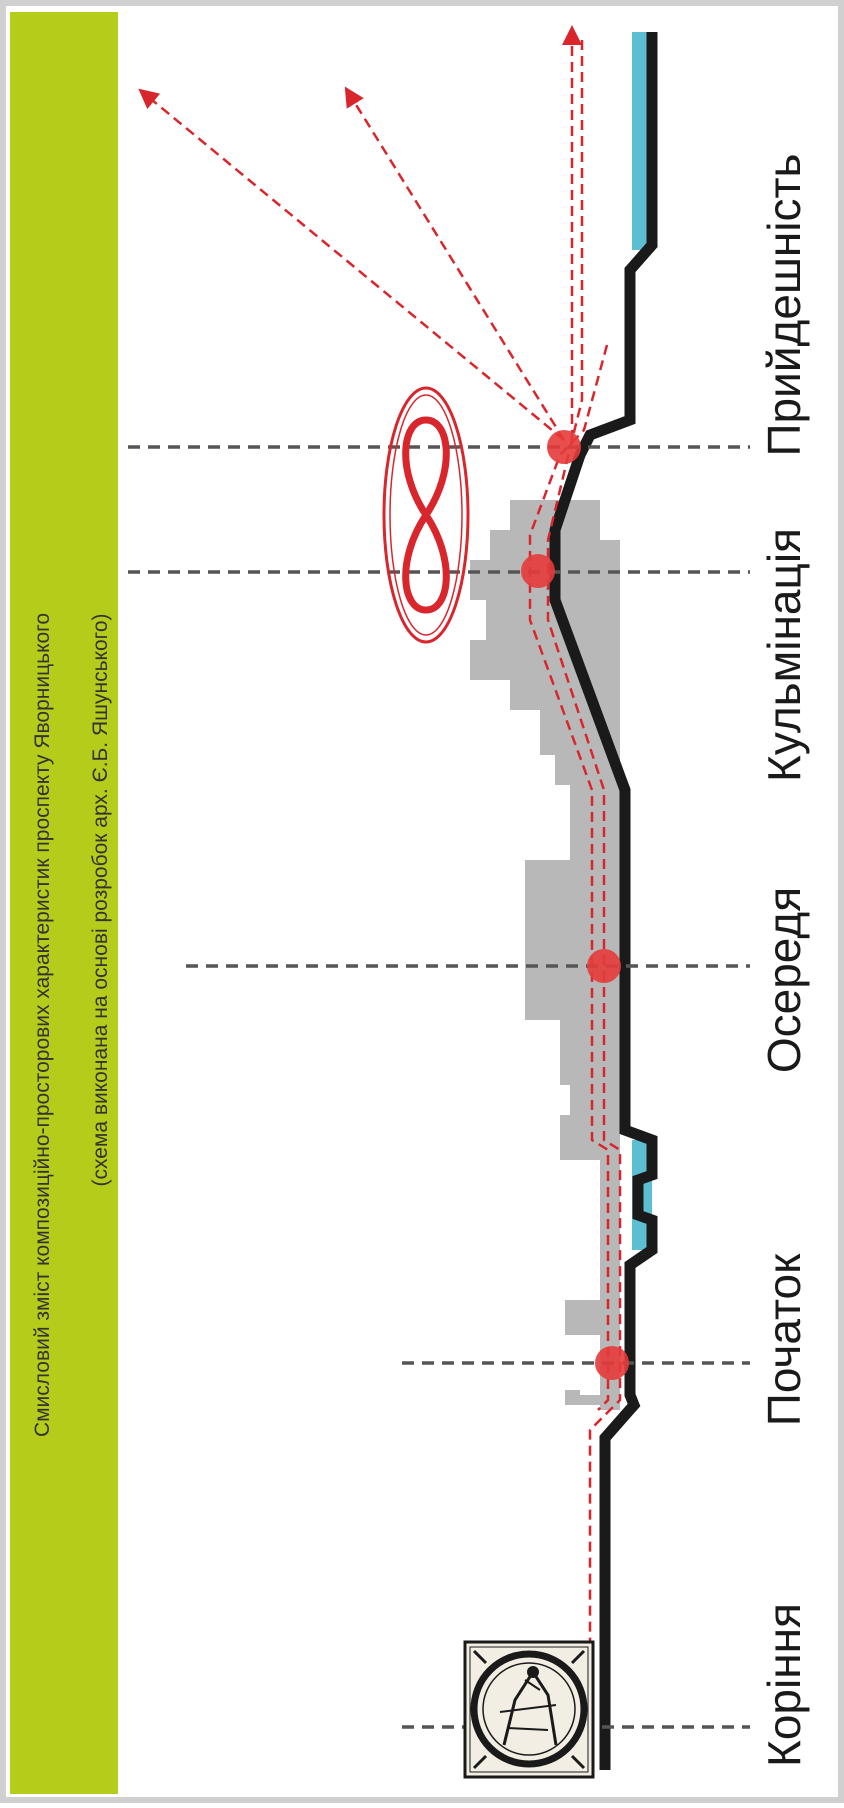 The height and width of the screenshot is (1808, 844). What do you see at coordinates (784, 1339) in the screenshot?
I see `stage-label-pochatok: Початок` at bounding box center [784, 1339].